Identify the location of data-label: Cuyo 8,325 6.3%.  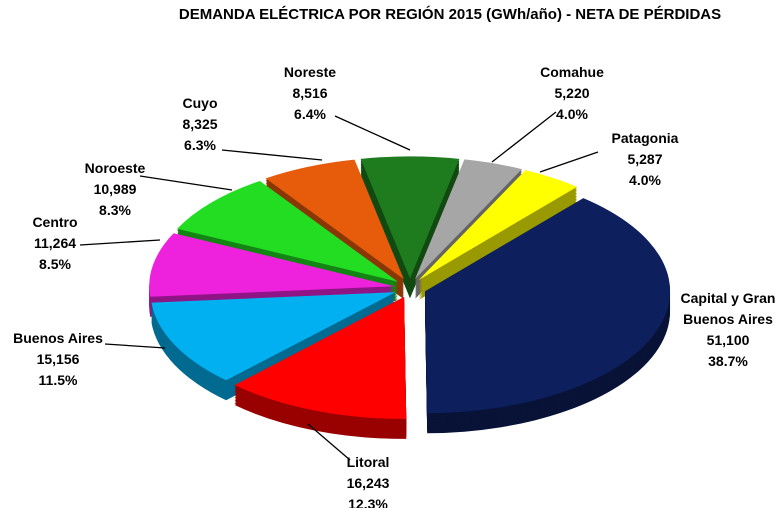
(199, 124).